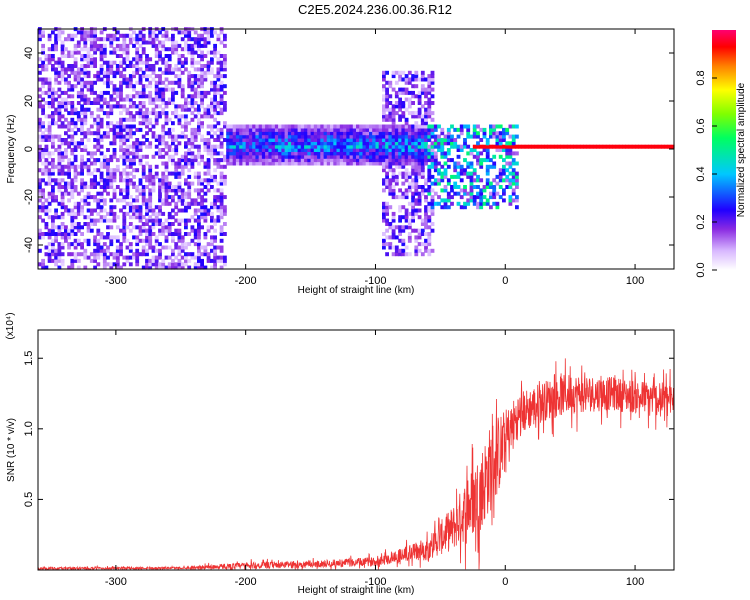  I want to click on snr-x-tick-label: -100, so click(375, 582).